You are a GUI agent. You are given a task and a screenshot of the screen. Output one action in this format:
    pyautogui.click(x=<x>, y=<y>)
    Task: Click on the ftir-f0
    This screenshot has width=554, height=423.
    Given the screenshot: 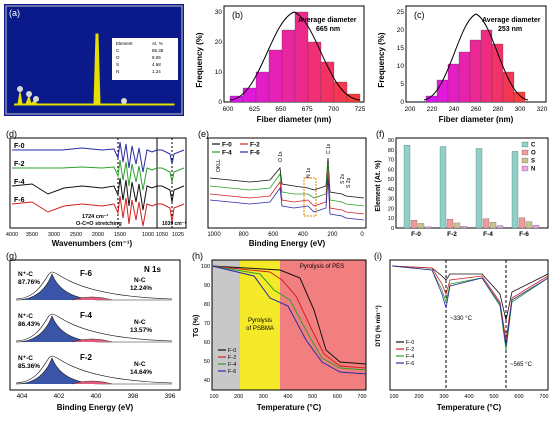 What is the action you would take?
    pyautogui.click(x=98, y=157)
    